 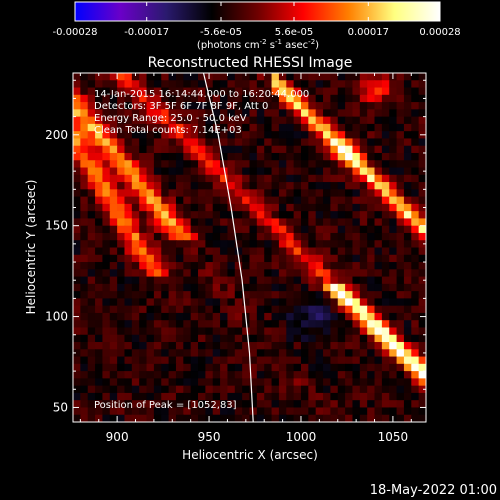 I want to click on colorbar-tick-label: 5.6e-05, so click(x=294, y=32).